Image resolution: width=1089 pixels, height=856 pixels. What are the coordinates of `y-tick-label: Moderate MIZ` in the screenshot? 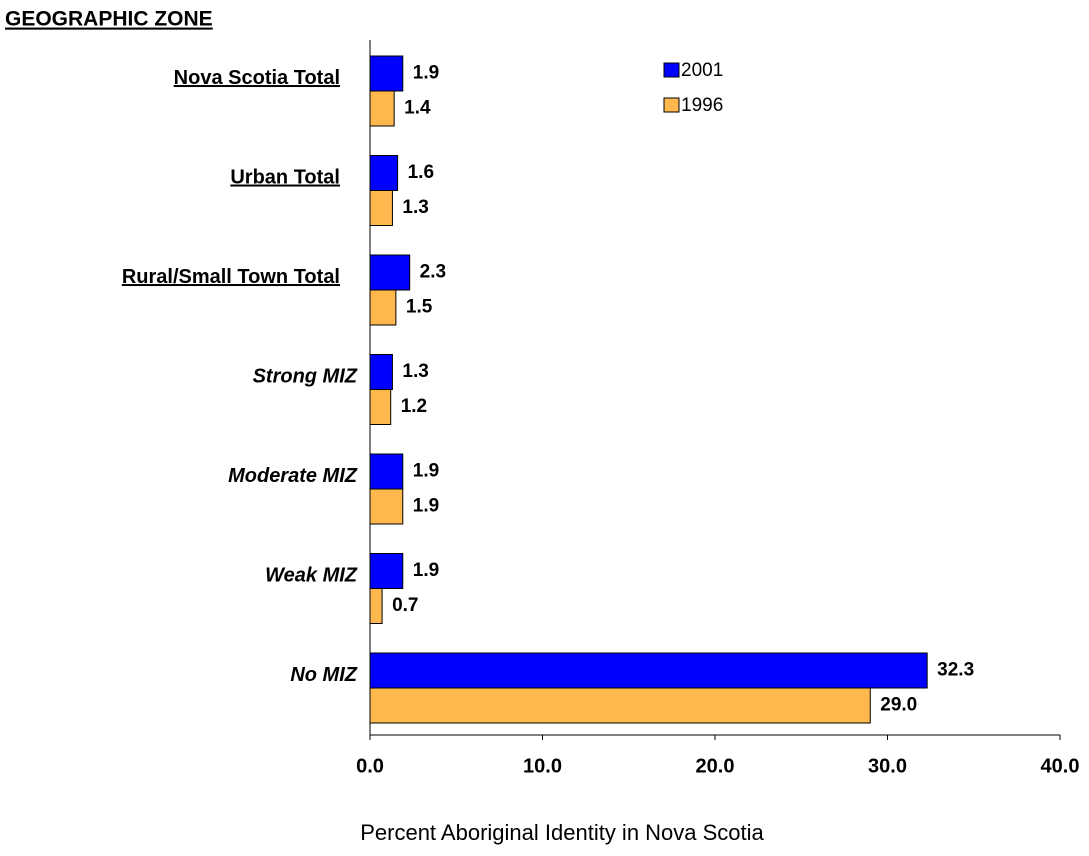 It's located at (293, 476).